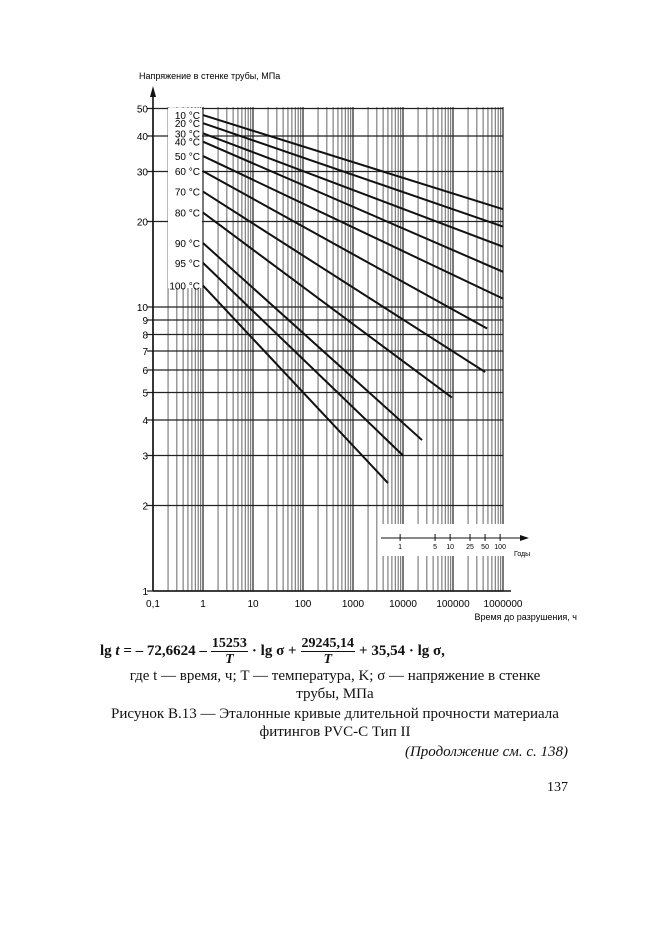 The width and height of the screenshot is (661, 936). Describe the element at coordinates (303, 604) in the screenshot. I see `x-tick-label: 100` at that location.